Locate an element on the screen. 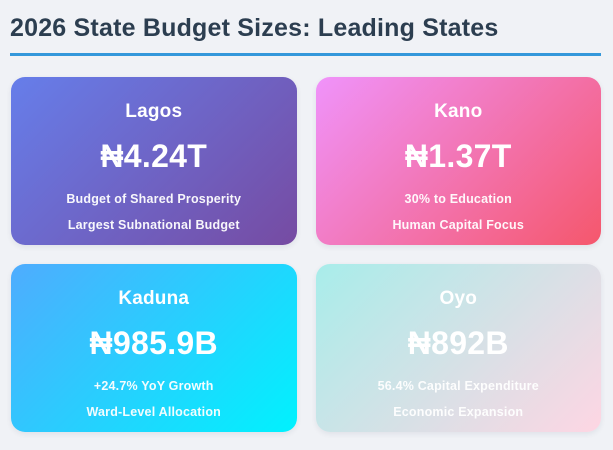 The width and height of the screenshot is (613, 450). detail-line-2: Human Capital Focus is located at coordinates (458, 224).